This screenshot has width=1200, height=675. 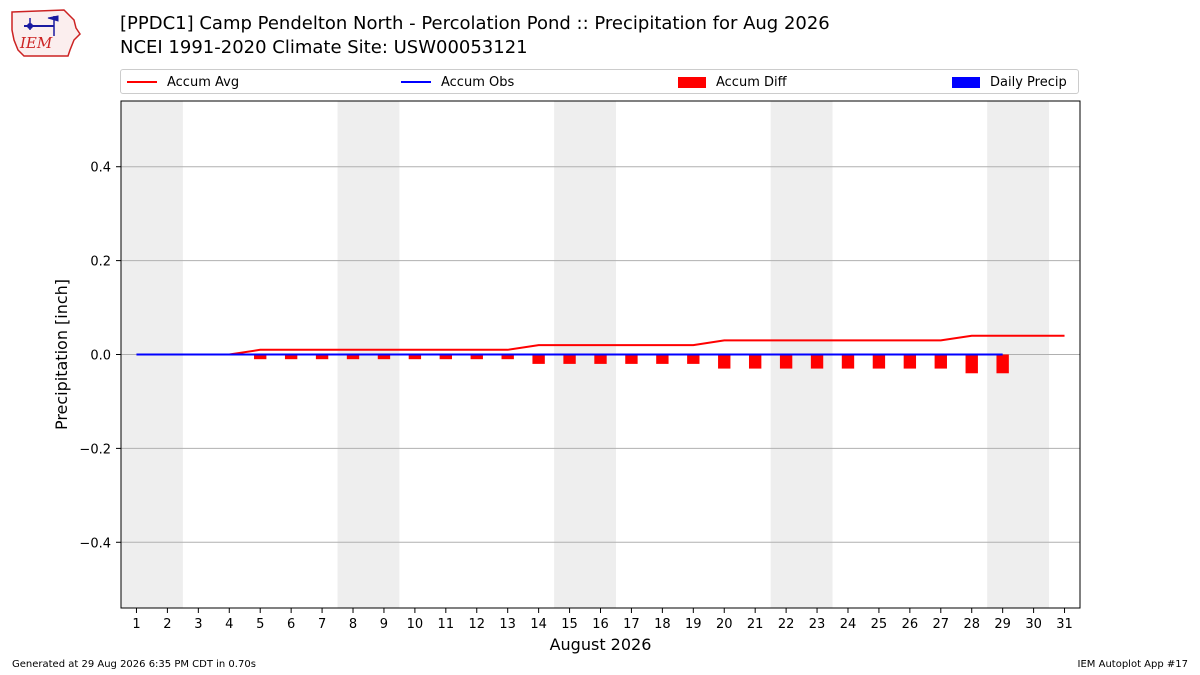 What do you see at coordinates (786, 624) in the screenshot?
I see `x-tick-label: 22` at bounding box center [786, 624].